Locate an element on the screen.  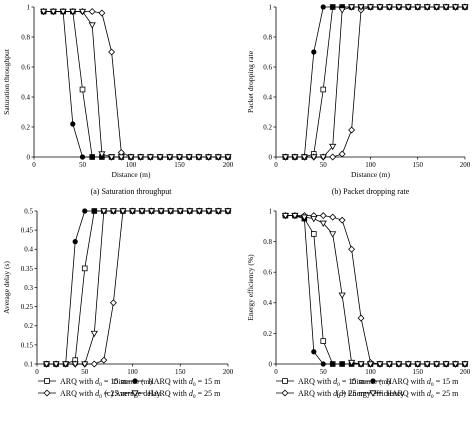
figure-caption: (d) Energy efficiency is located at coordinates (370, 393).